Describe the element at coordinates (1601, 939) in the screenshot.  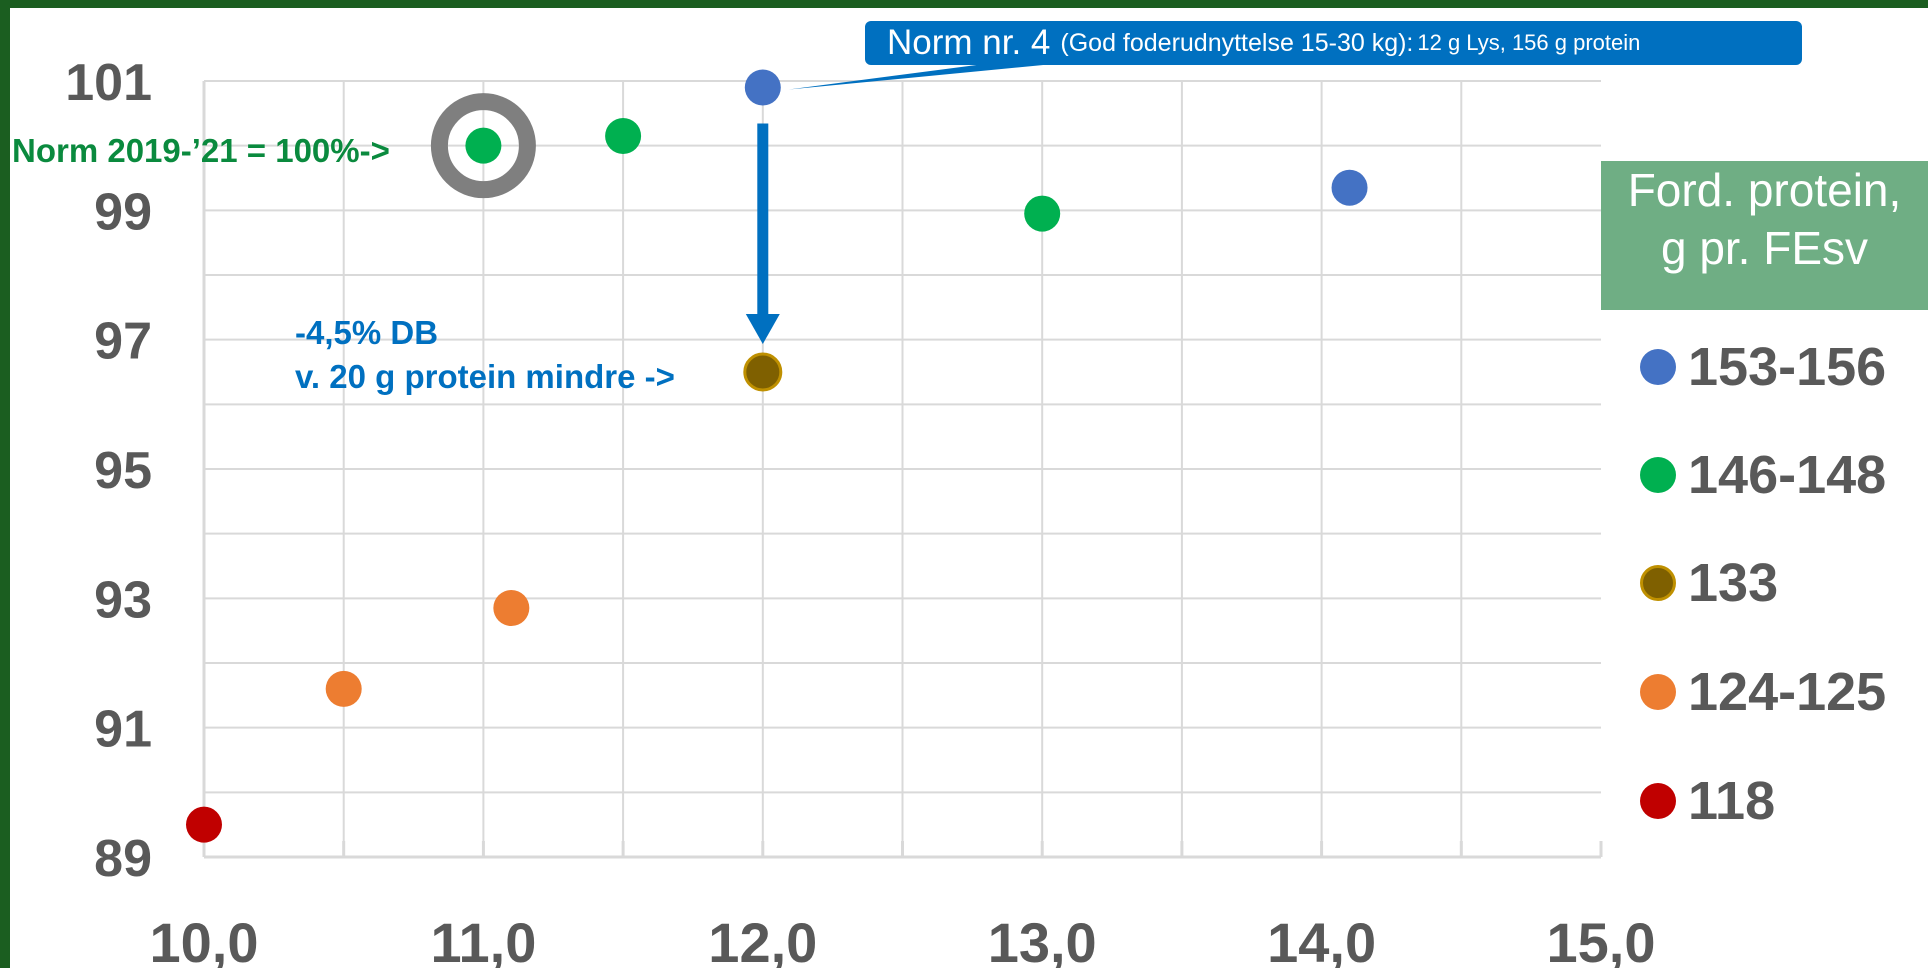
I see `x-tick-label: 15,0` at that location.